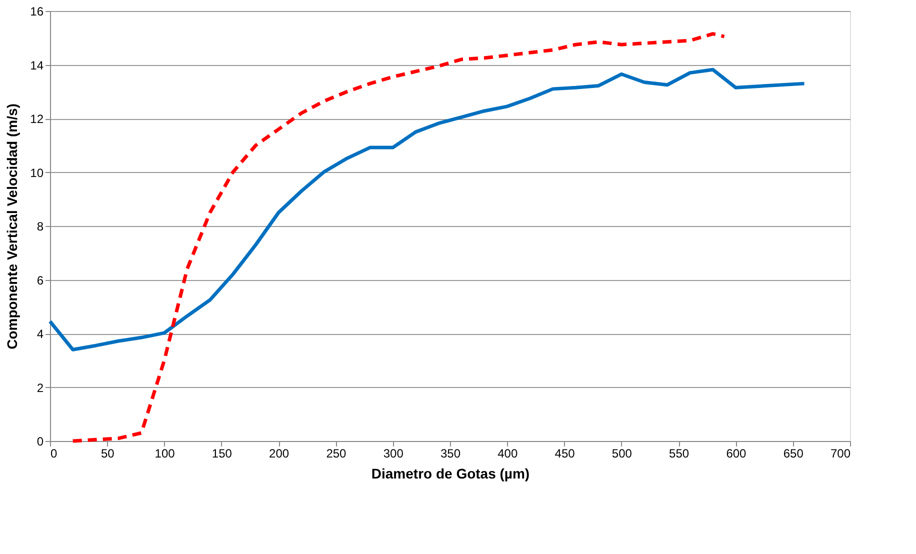 This screenshot has height=554, width=916. I want to click on x-tick-label: 100, so click(165, 453).